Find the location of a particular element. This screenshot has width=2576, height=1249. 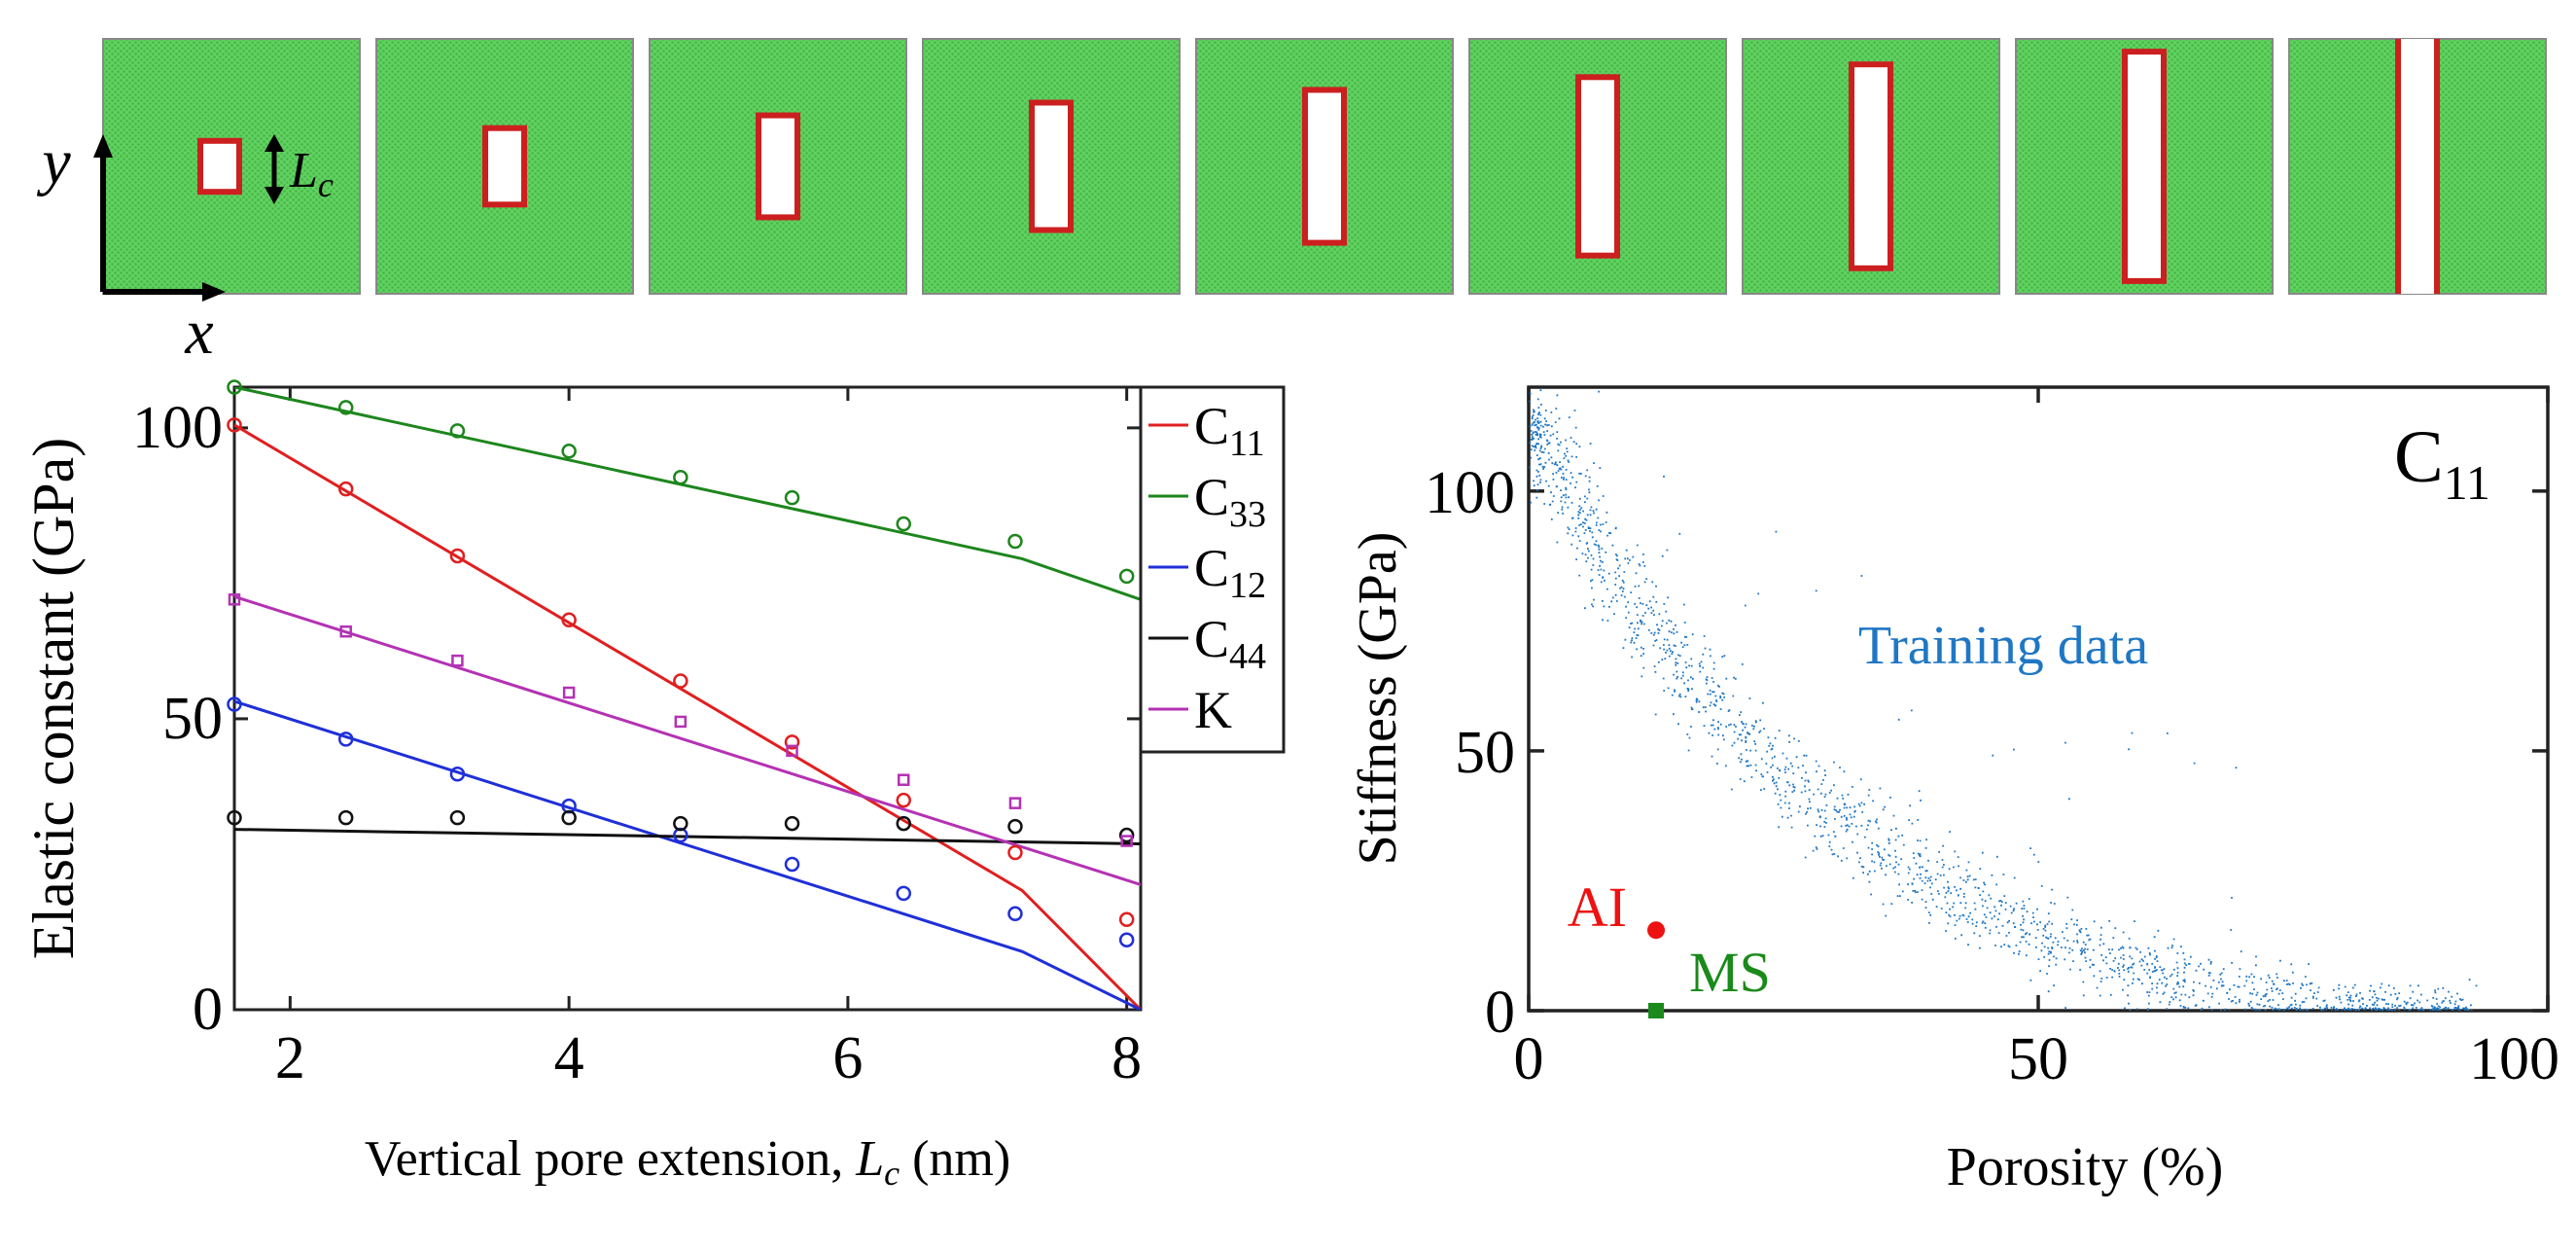

training-data-label: Training data is located at coordinates (2003, 646).